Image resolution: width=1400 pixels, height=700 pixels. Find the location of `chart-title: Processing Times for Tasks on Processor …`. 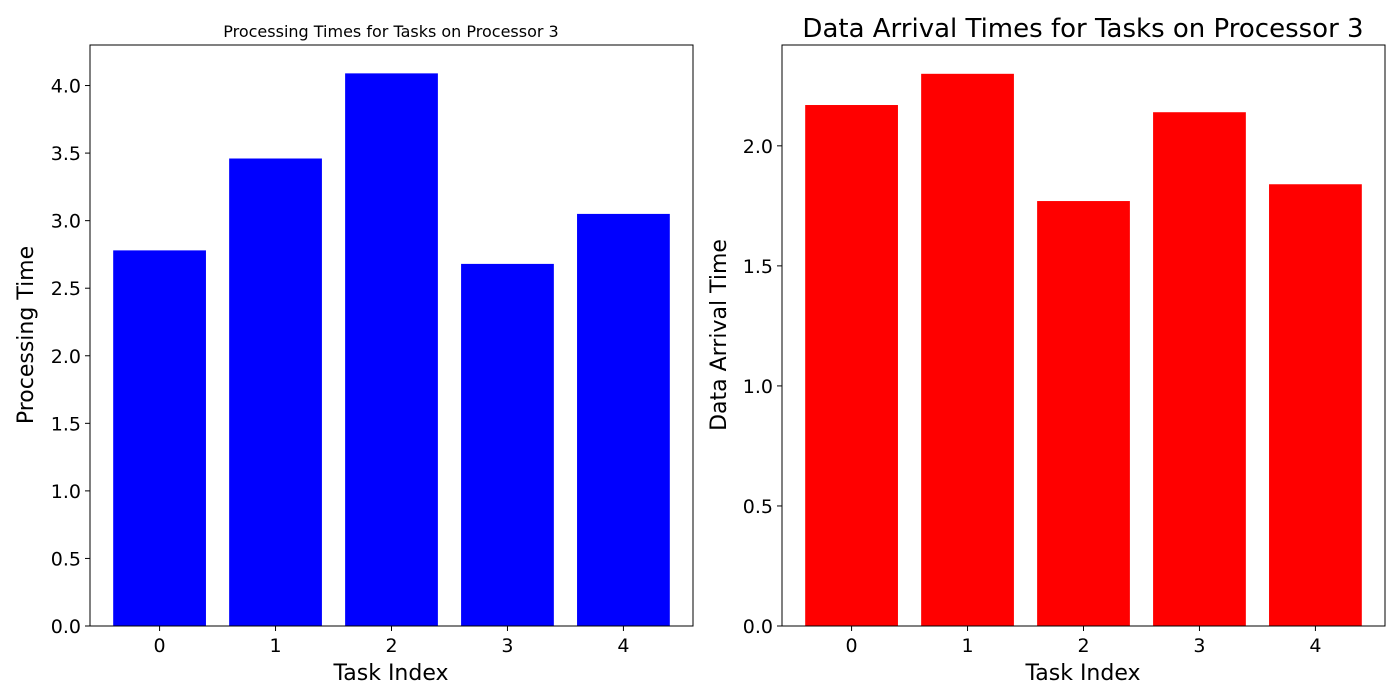

chart-title: Processing Times for Tasks on Processor … is located at coordinates (390, 31).